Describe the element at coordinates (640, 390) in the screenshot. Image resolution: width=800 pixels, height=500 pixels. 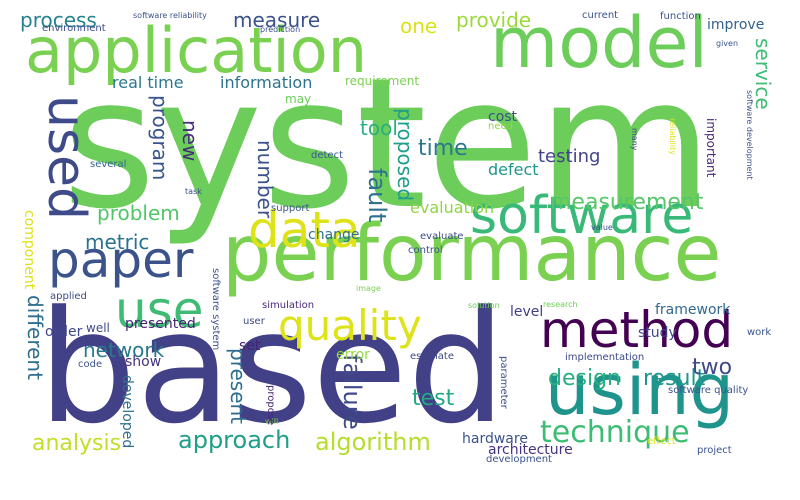
I see `word-using: using` at that location.